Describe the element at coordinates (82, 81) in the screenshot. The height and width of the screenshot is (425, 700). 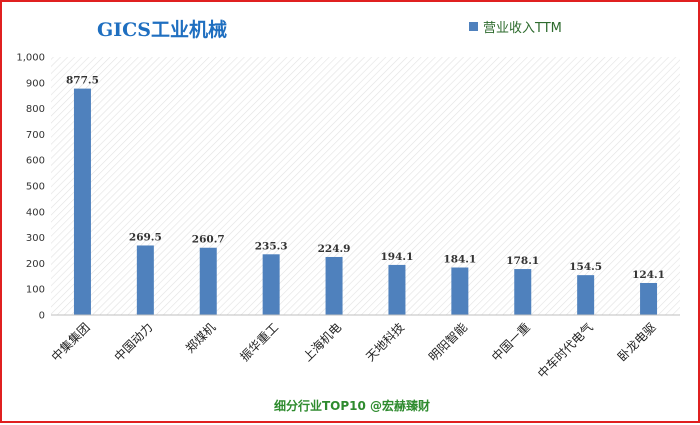
I see `data-label: 877.5` at that location.